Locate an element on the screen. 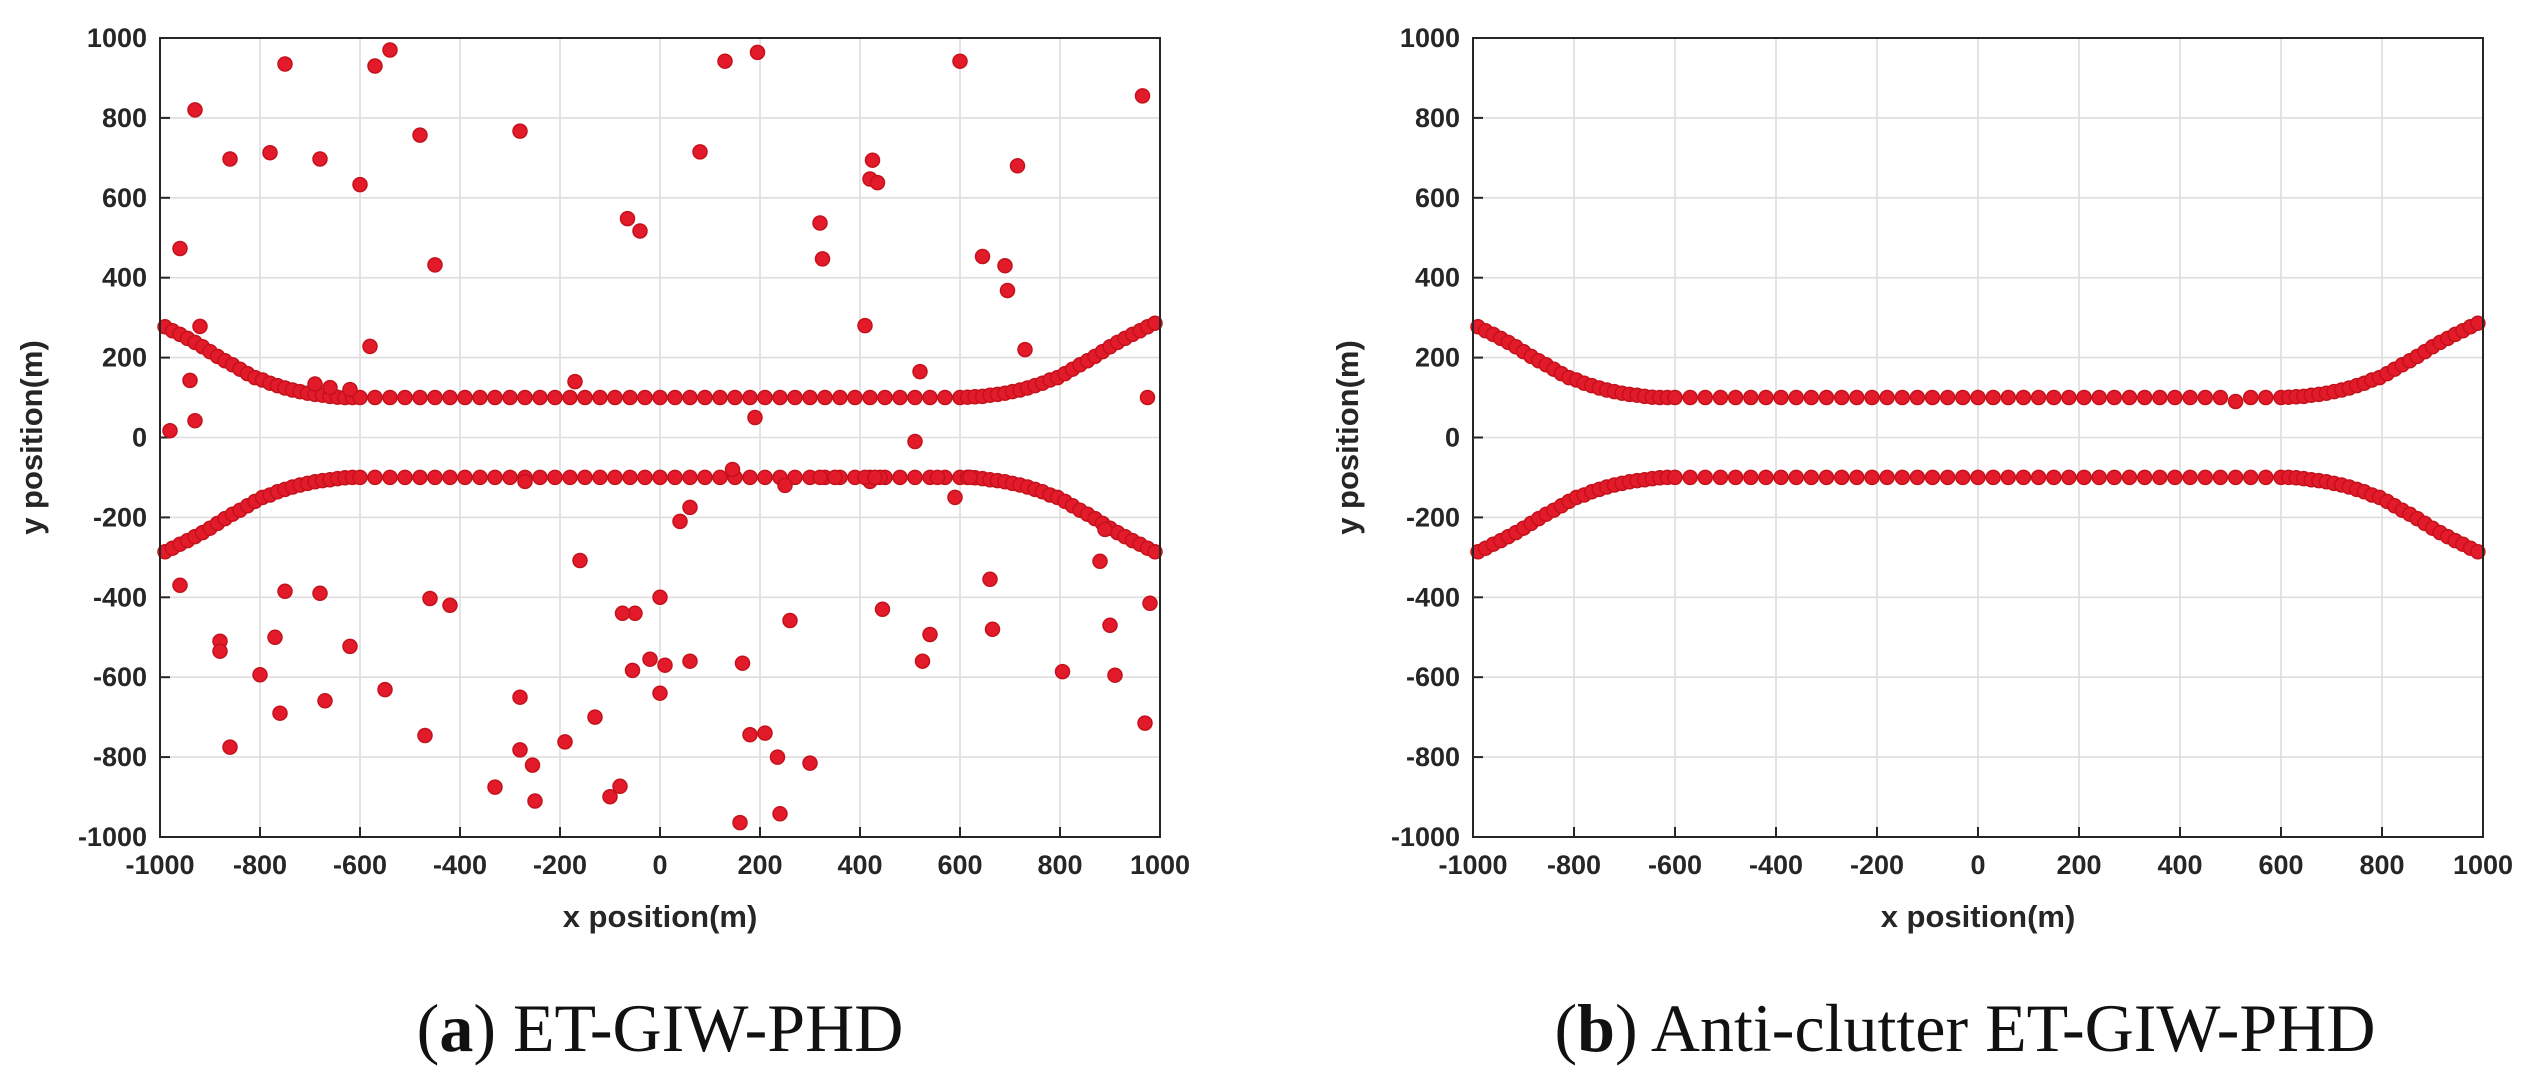 This screenshot has width=2535, height=1078. x-tick-label: 1000 is located at coordinates (1160, 865).